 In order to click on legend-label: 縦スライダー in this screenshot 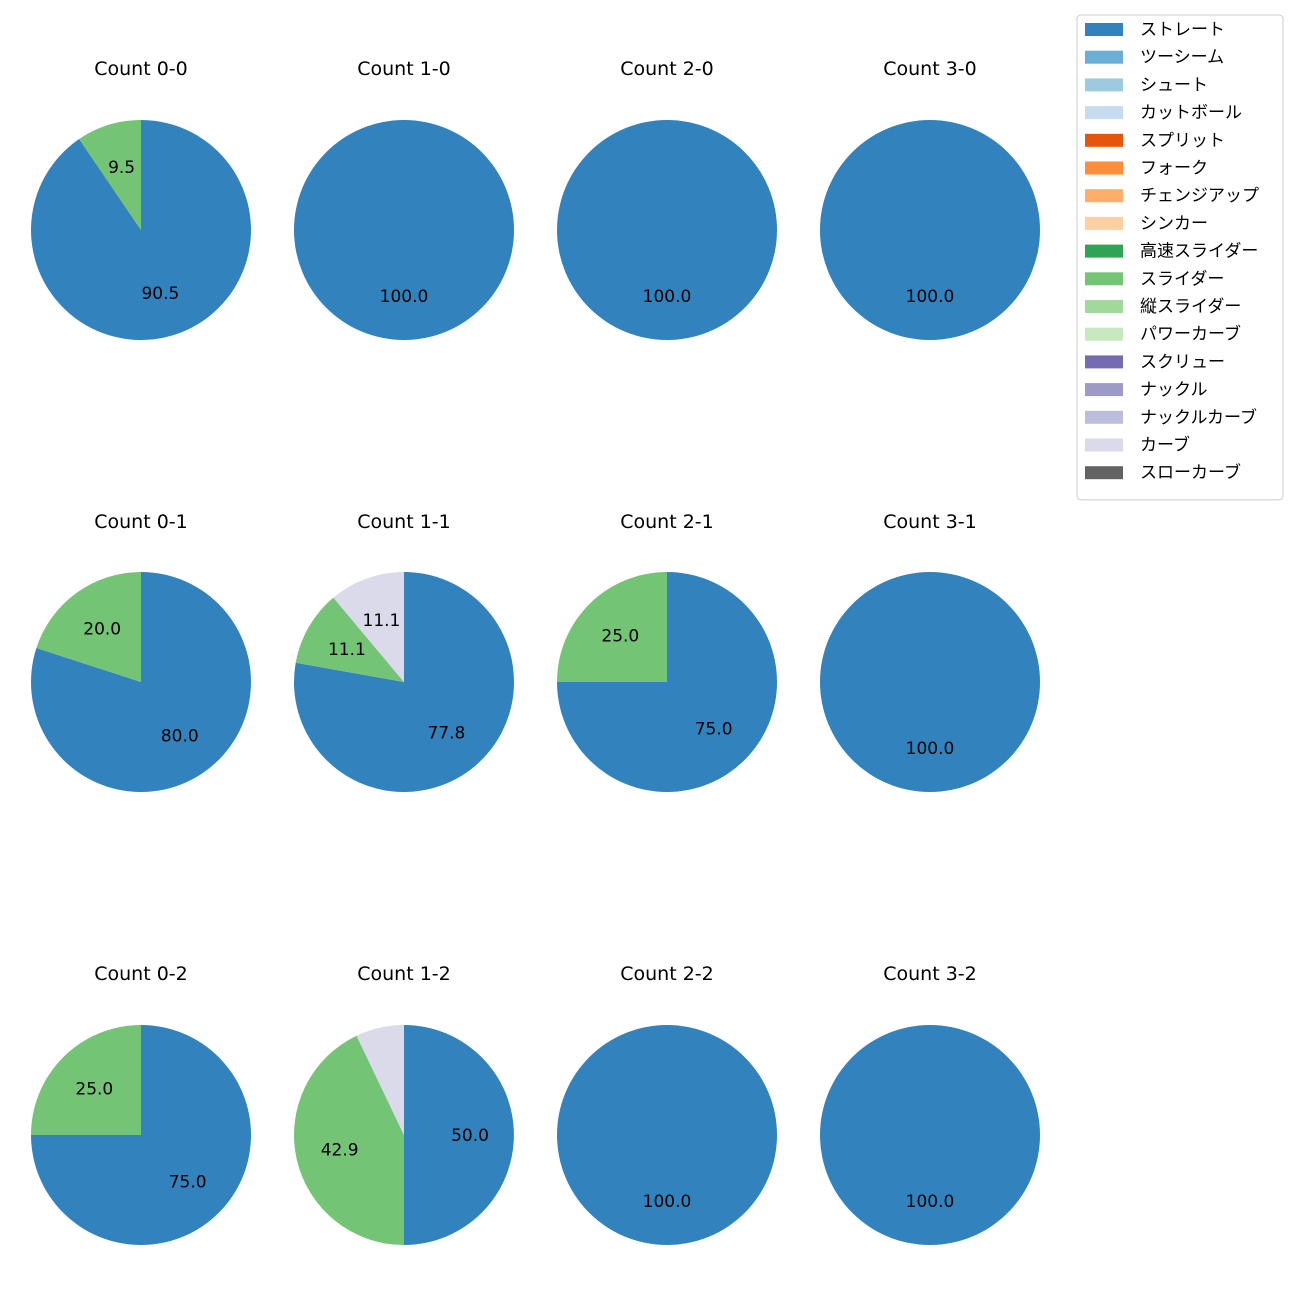, I will do `click(1190, 307)`.